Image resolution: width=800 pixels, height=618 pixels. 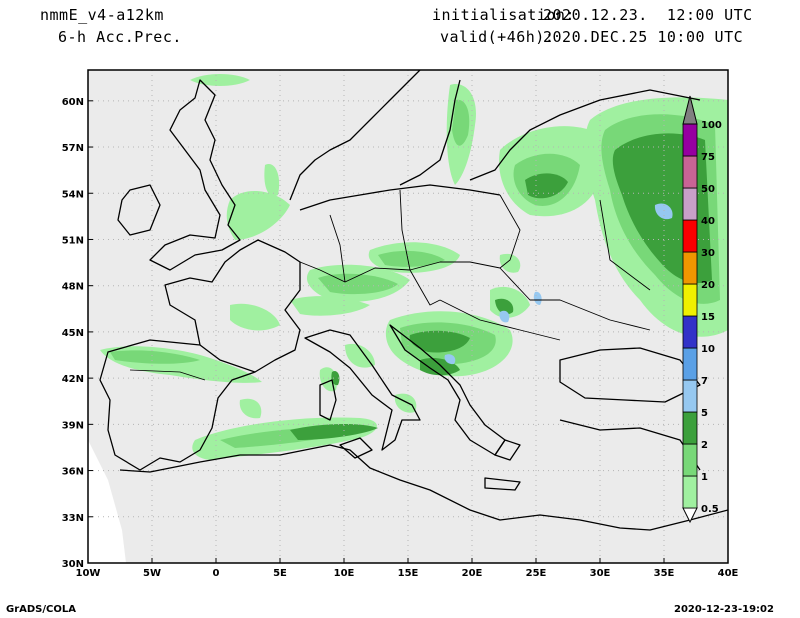 What do you see at coordinates (728, 573) in the screenshot?
I see `lon-label: 40E` at bounding box center [728, 573].